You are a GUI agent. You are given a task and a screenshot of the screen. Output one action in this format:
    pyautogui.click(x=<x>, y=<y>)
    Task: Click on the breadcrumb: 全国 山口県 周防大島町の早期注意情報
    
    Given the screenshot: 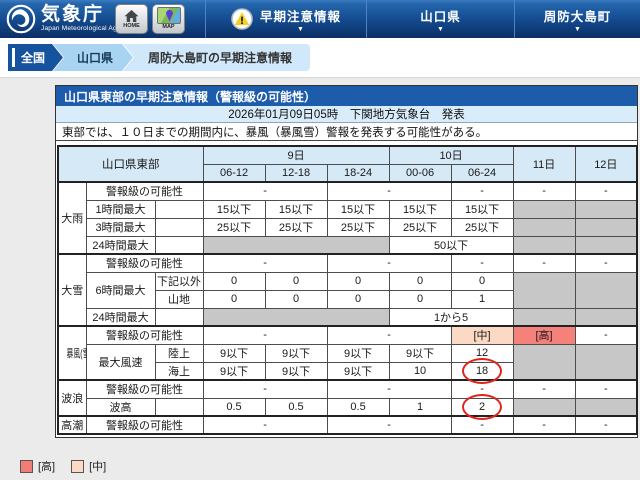 What is the action you would take?
    pyautogui.click(x=320, y=58)
    